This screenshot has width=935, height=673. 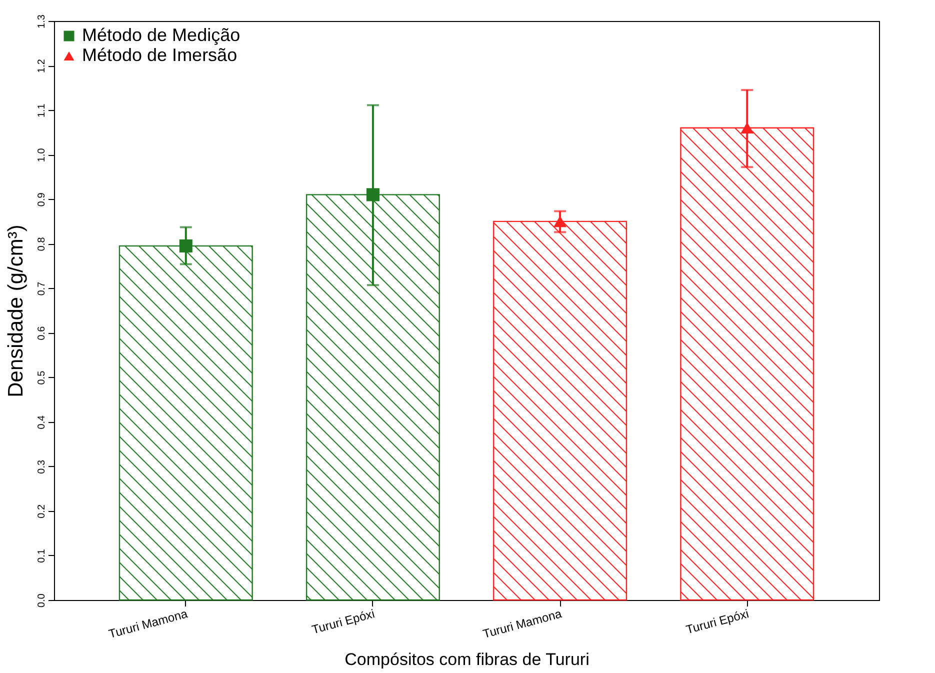 I want to click on y-tick-label: 0.2, so click(x=42, y=511).